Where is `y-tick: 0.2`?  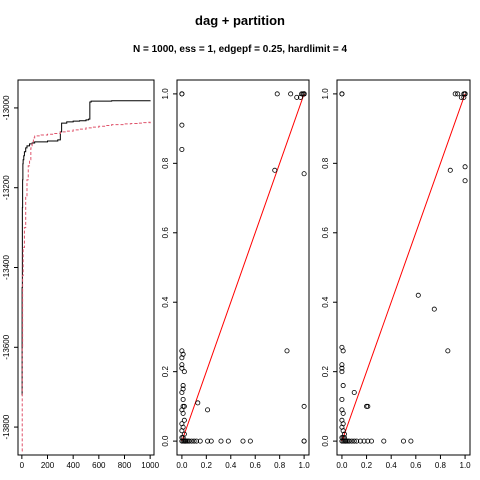
y-tick: 0.2 is located at coordinates (169, 372).